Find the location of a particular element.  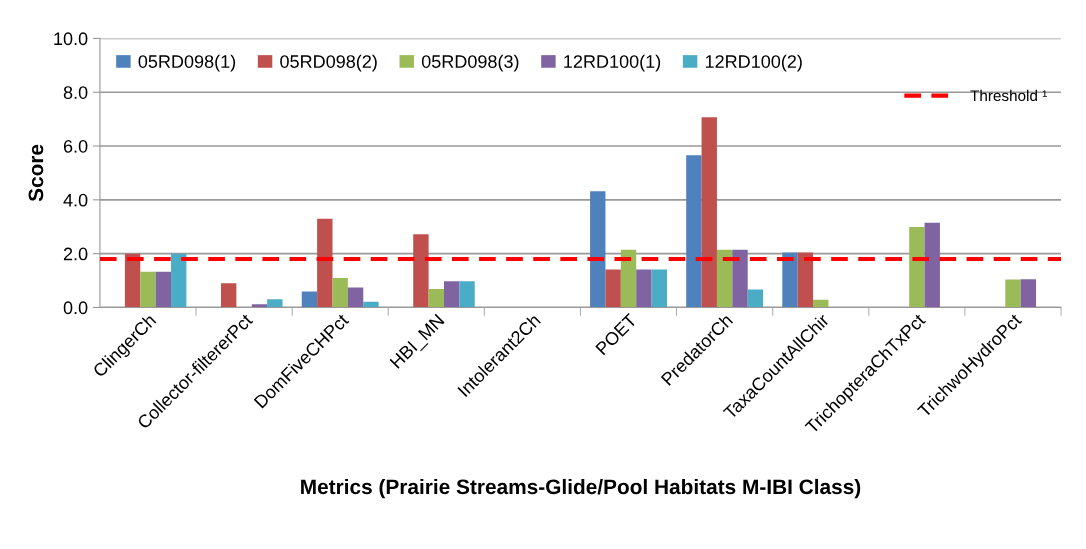

legend-label: 12RD100(2) is located at coordinates (753, 63).